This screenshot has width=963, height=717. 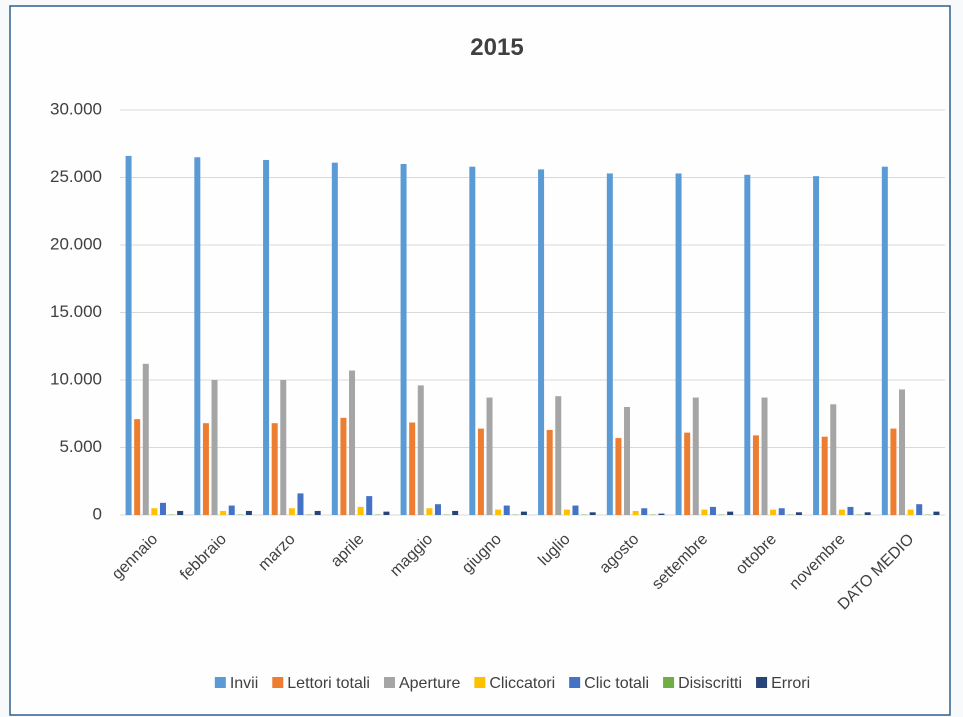 What do you see at coordinates (76, 243) in the screenshot?
I see `y-tick-label: 20.000` at bounding box center [76, 243].